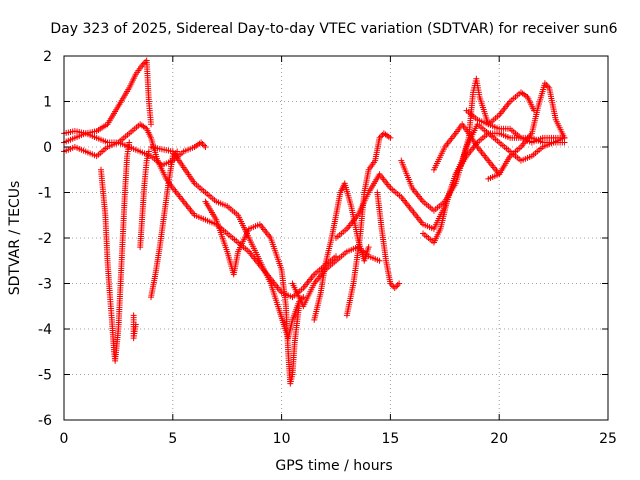 This screenshot has width=640, height=480. Describe the element at coordinates (282, 439) in the screenshot. I see `x-tick-label: 10` at that location.